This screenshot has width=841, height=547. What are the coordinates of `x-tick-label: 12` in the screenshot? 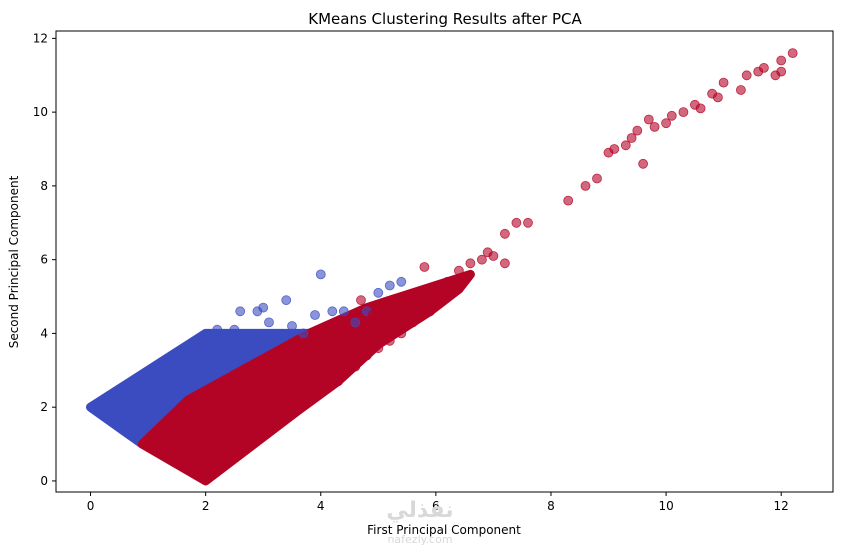 It's located at (781, 506).